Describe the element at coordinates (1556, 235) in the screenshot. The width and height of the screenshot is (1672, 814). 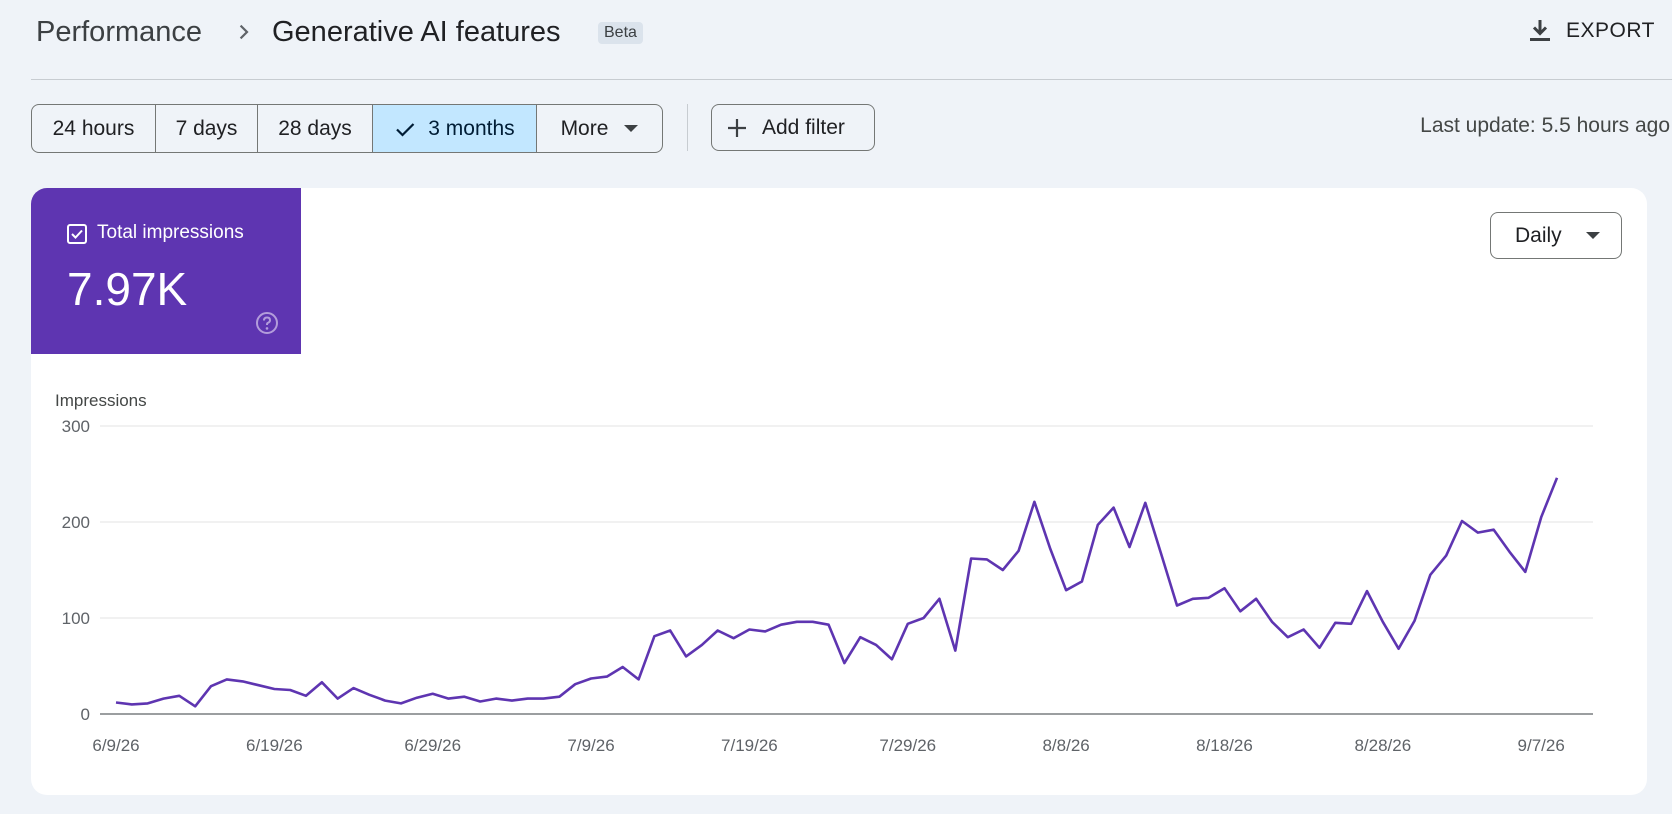
I see `granularity-dropdown: Daily` at that location.